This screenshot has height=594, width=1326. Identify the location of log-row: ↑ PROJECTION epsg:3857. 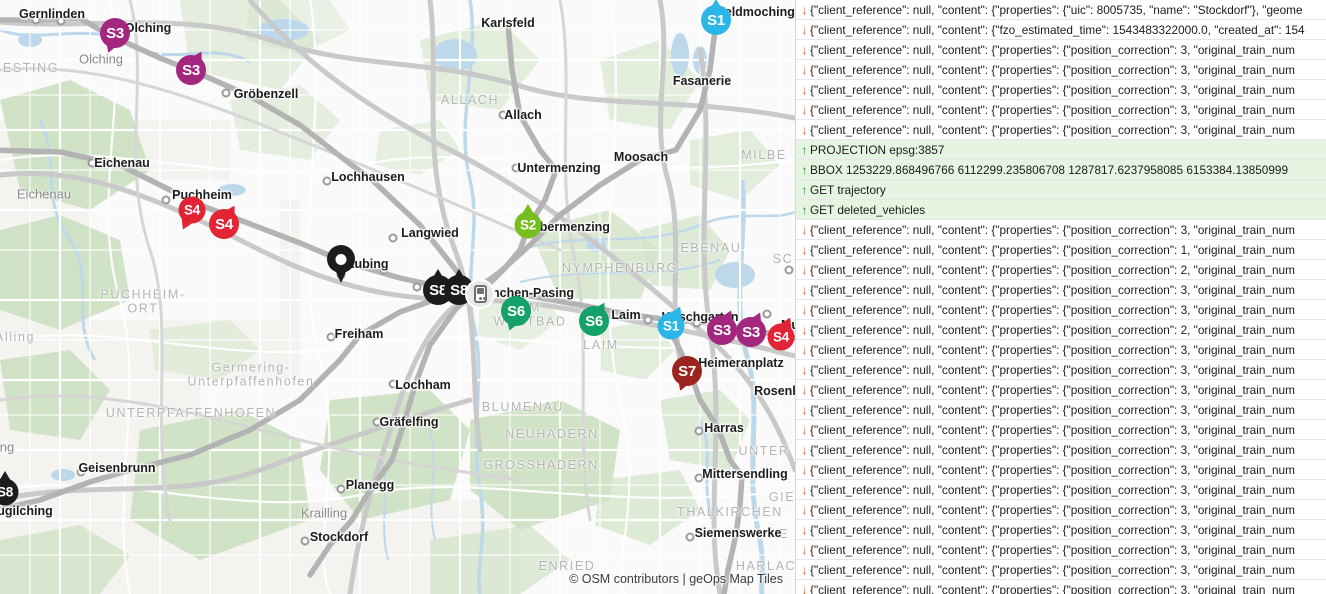
(1061, 150).